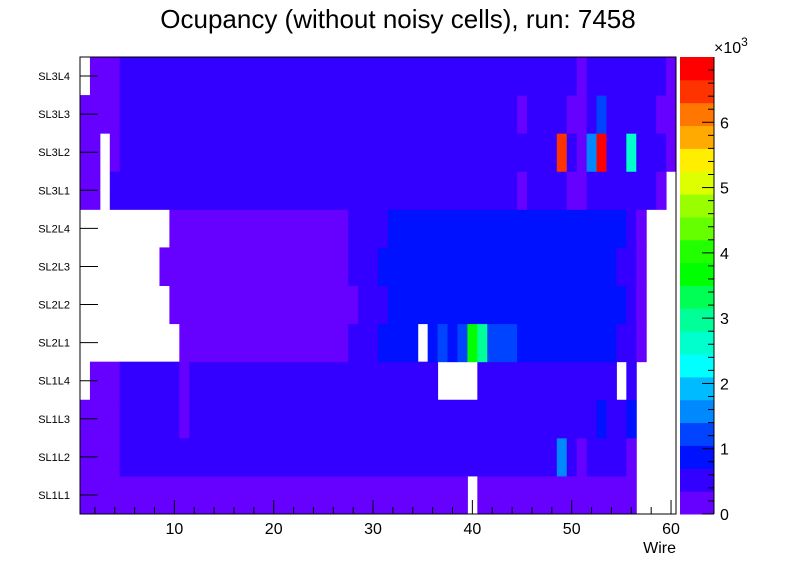 The image size is (796, 572). Describe the element at coordinates (54, 458) in the screenshot. I see `y-tick-label: SL1L2` at that location.